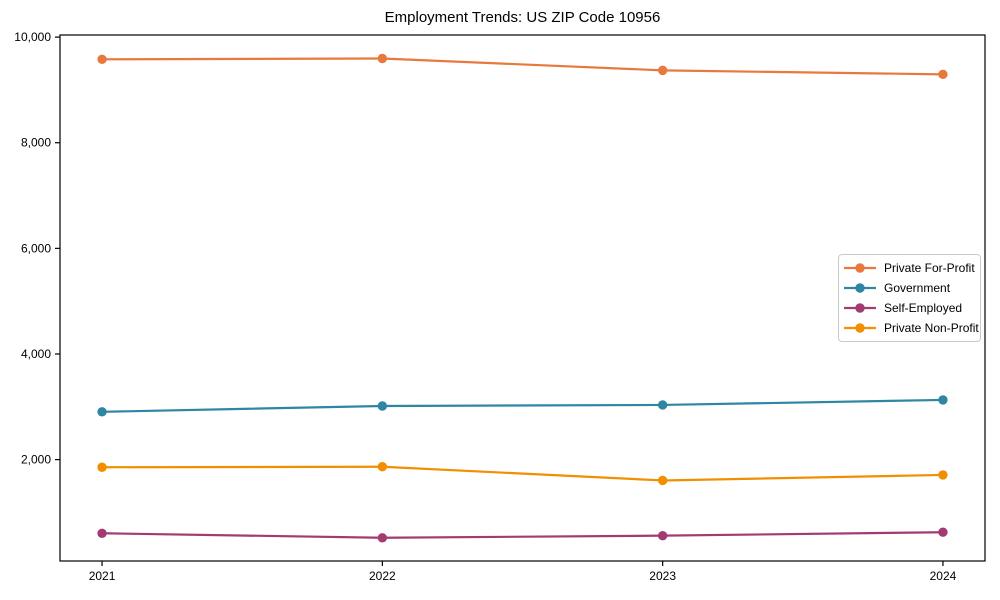  What do you see at coordinates (382, 538) in the screenshot?
I see `series-marker-self-employed-2022` at bounding box center [382, 538].